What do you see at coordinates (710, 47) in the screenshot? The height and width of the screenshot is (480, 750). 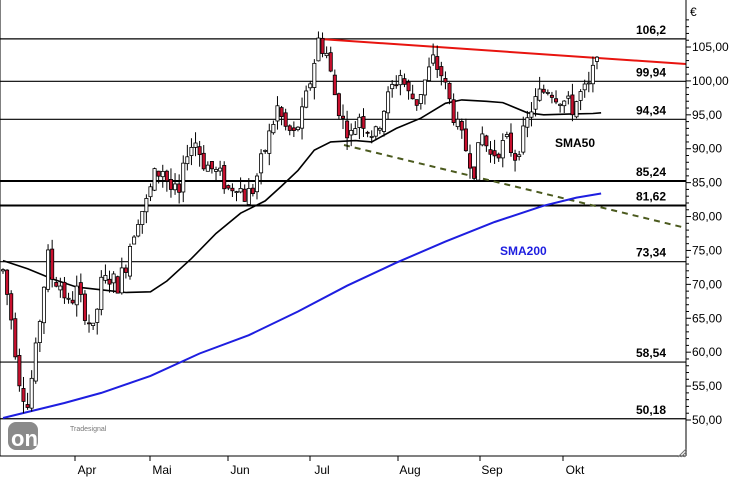 I see `y-tick-label: 105,00` at bounding box center [710, 47].